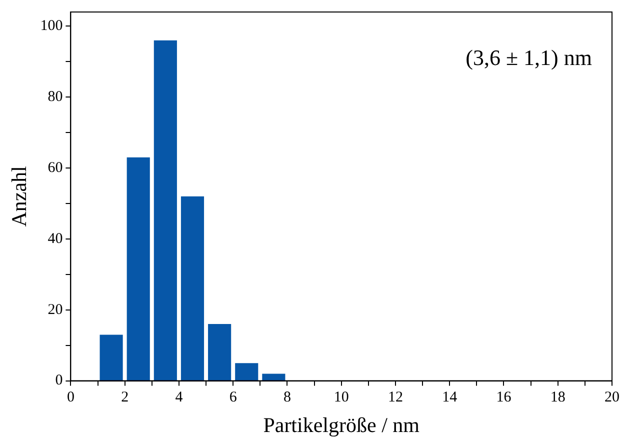 The width and height of the screenshot is (624, 443). Describe the element at coordinates (59, 380) in the screenshot. I see `y-tick-label: 0` at that location.